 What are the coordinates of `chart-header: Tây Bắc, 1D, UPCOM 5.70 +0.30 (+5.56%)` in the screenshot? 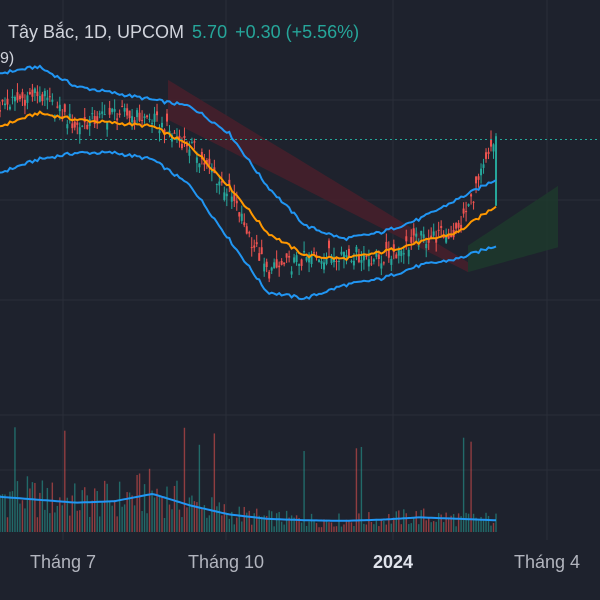 It's located at (183, 32).